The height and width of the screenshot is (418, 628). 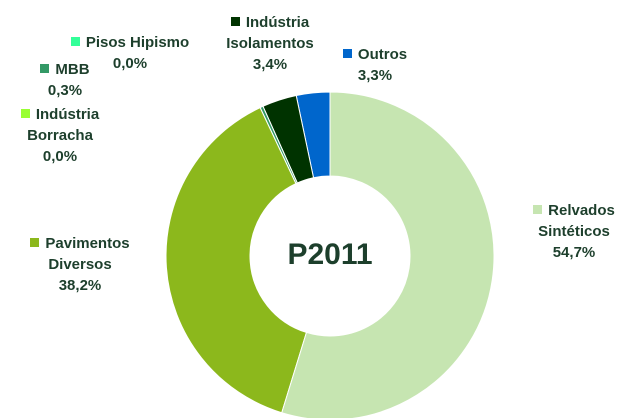 I want to click on category-label: Outros, so click(x=382, y=54).